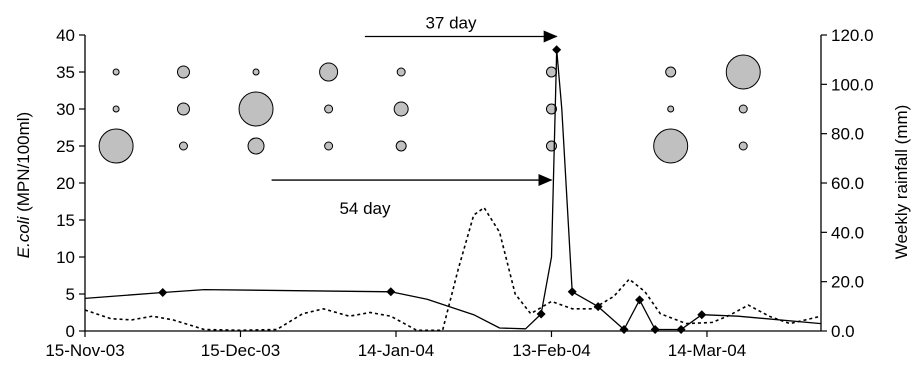 Image resolution: width=919 pixels, height=367 pixels. I want to click on y-left-tick-label: 40, so click(65, 35).